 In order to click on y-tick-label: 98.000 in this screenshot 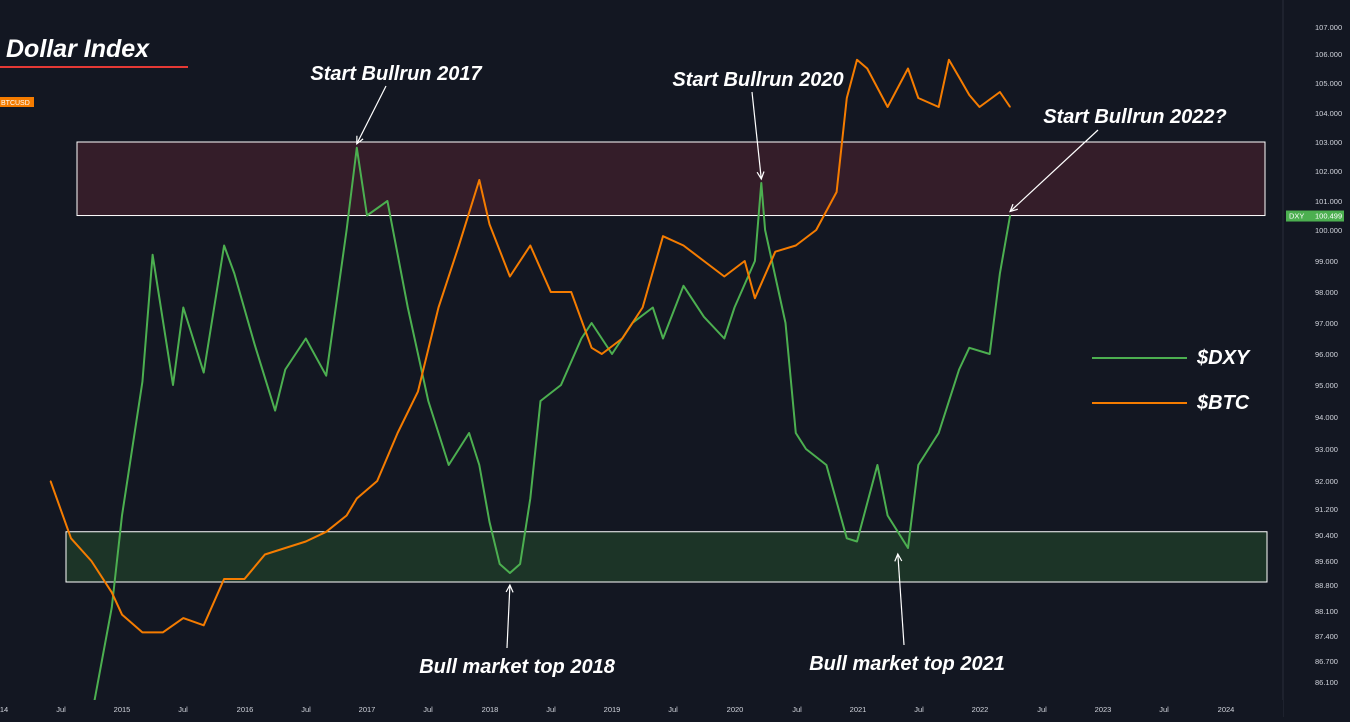, I will do `click(1326, 292)`.